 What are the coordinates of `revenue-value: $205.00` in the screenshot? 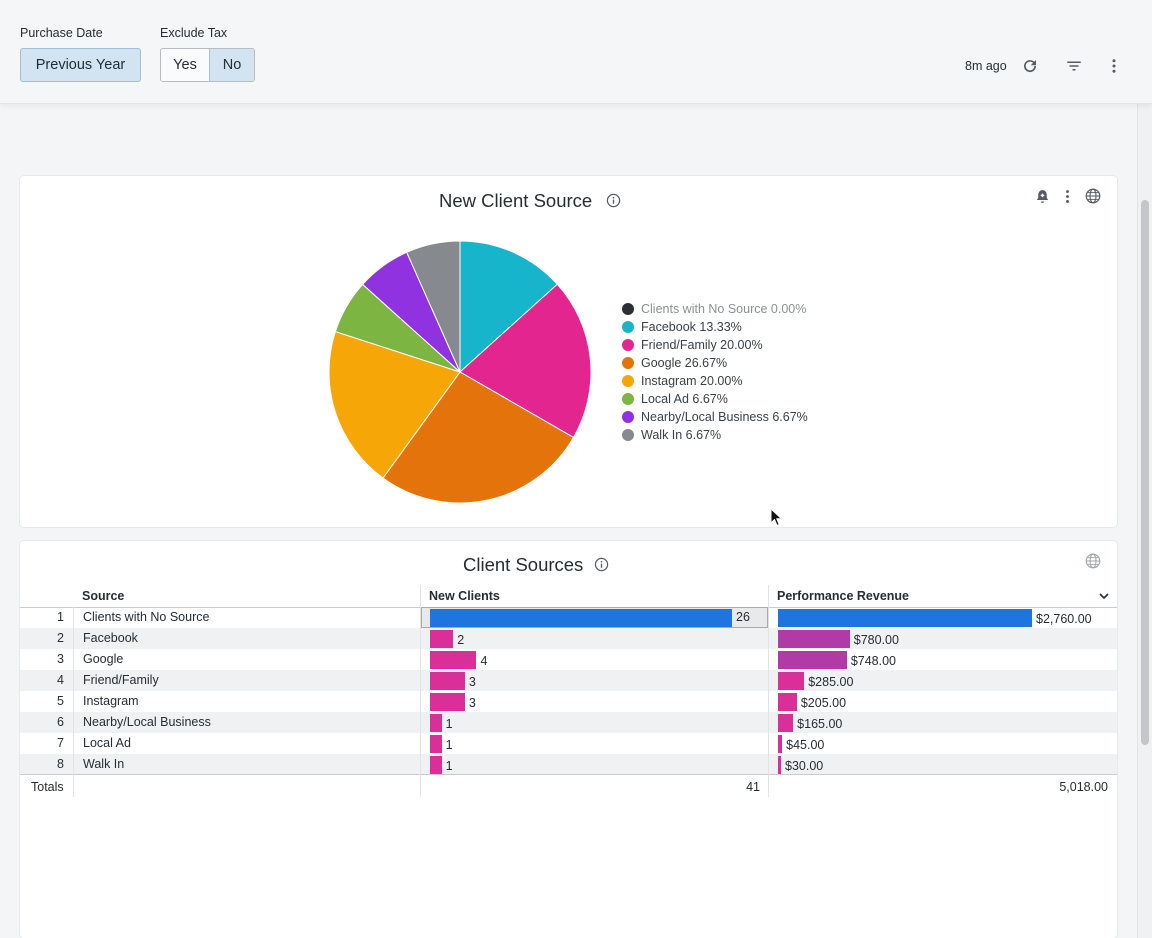 It's located at (823, 703).